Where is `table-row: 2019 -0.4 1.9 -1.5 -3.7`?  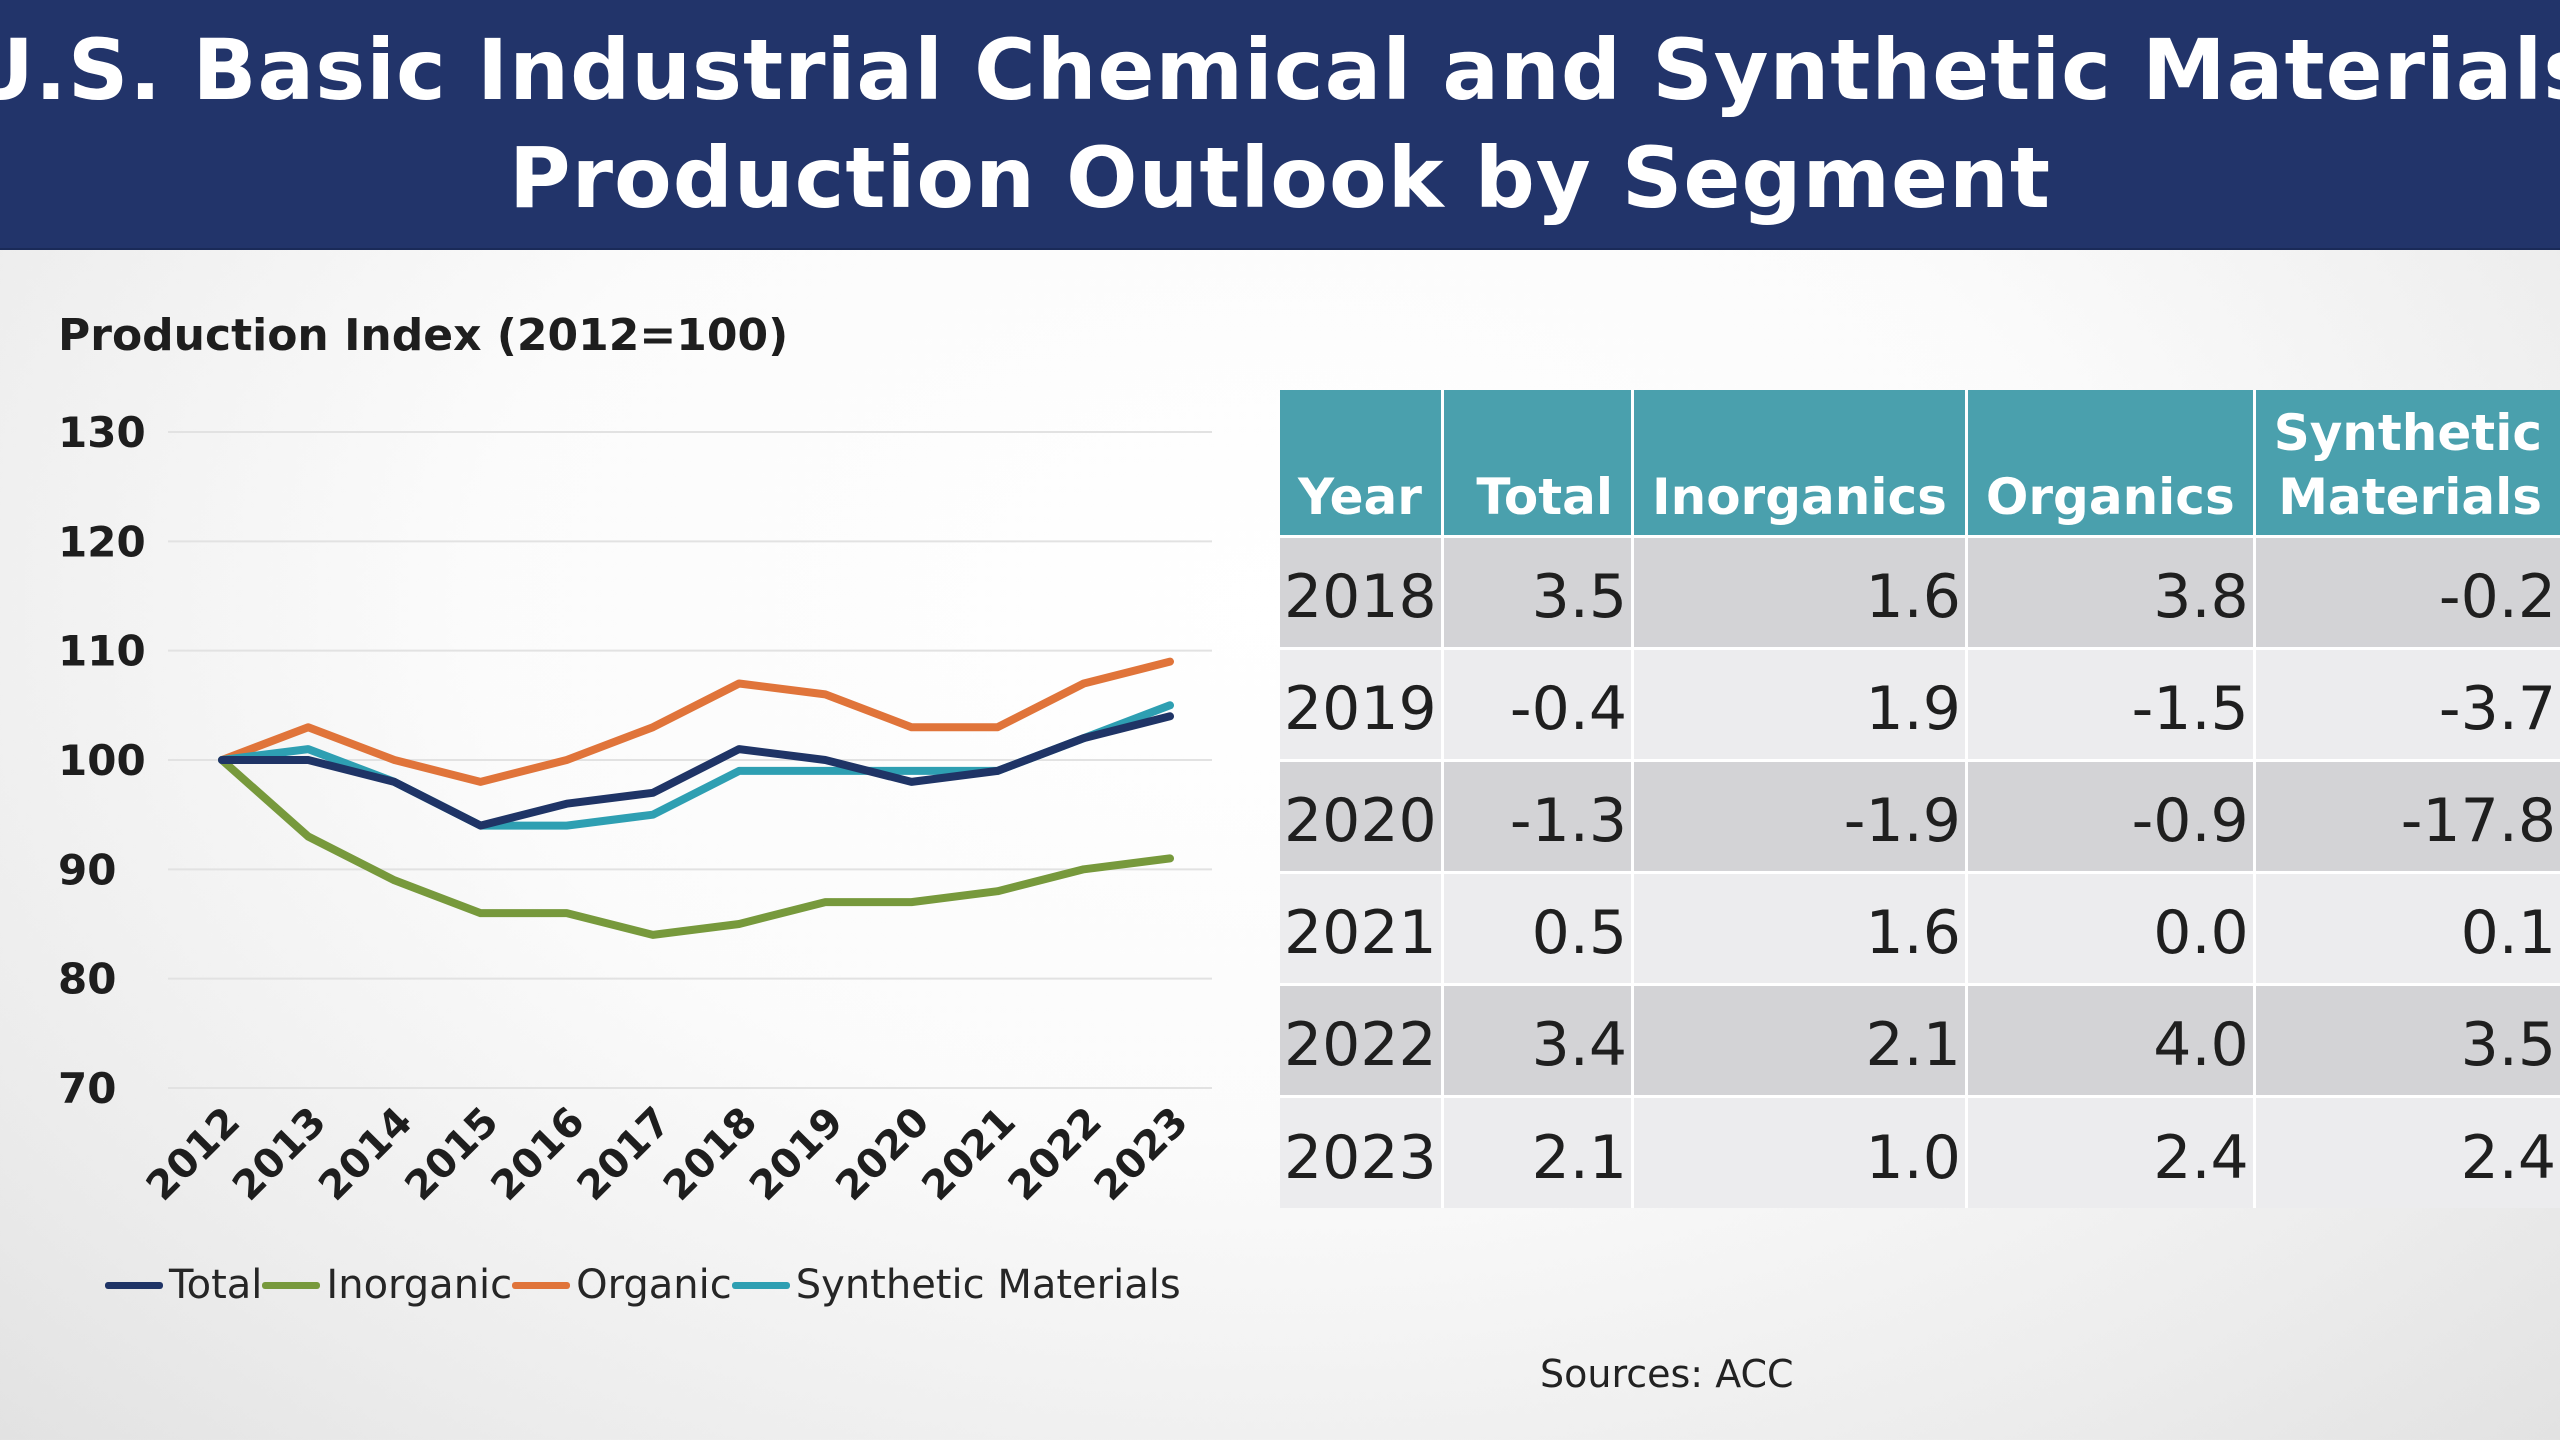
table-row: 2019 -0.4 1.9 -1.5 -3.7 is located at coordinates (1920, 704).